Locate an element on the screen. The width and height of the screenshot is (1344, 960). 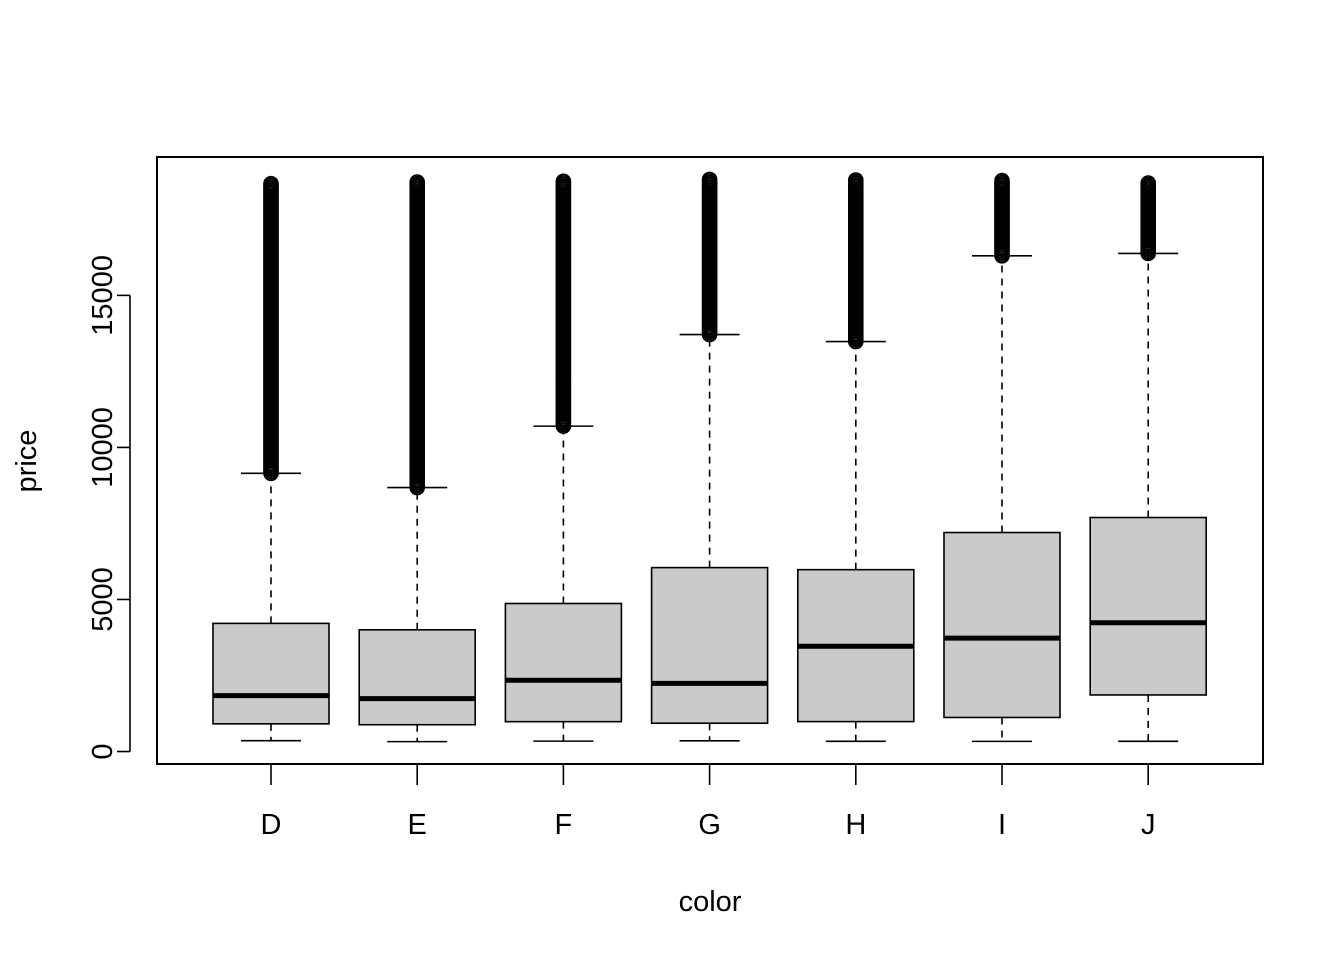
box-group-D is located at coordinates (271, 458).